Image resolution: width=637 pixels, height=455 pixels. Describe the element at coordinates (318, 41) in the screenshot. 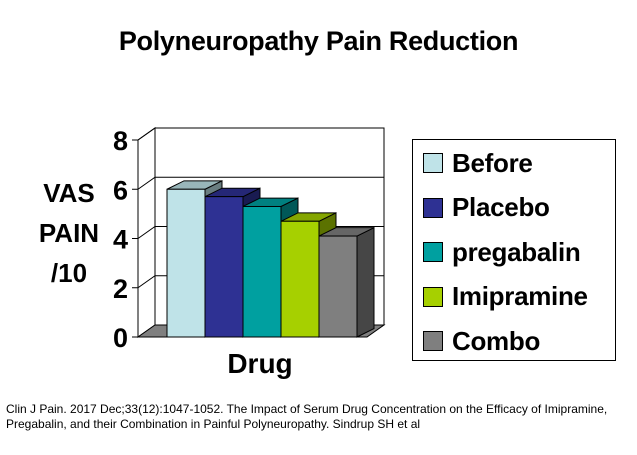

I see `chart-title: Polyneuropathy Pain Reduction` at that location.